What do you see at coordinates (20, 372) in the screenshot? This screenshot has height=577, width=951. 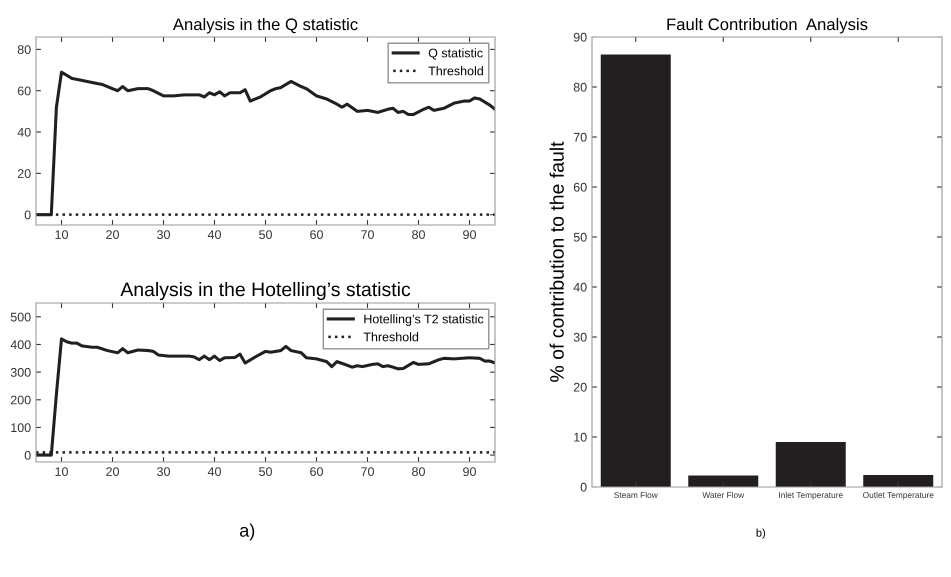 I see `y-tick-label: 300` at bounding box center [20, 372].